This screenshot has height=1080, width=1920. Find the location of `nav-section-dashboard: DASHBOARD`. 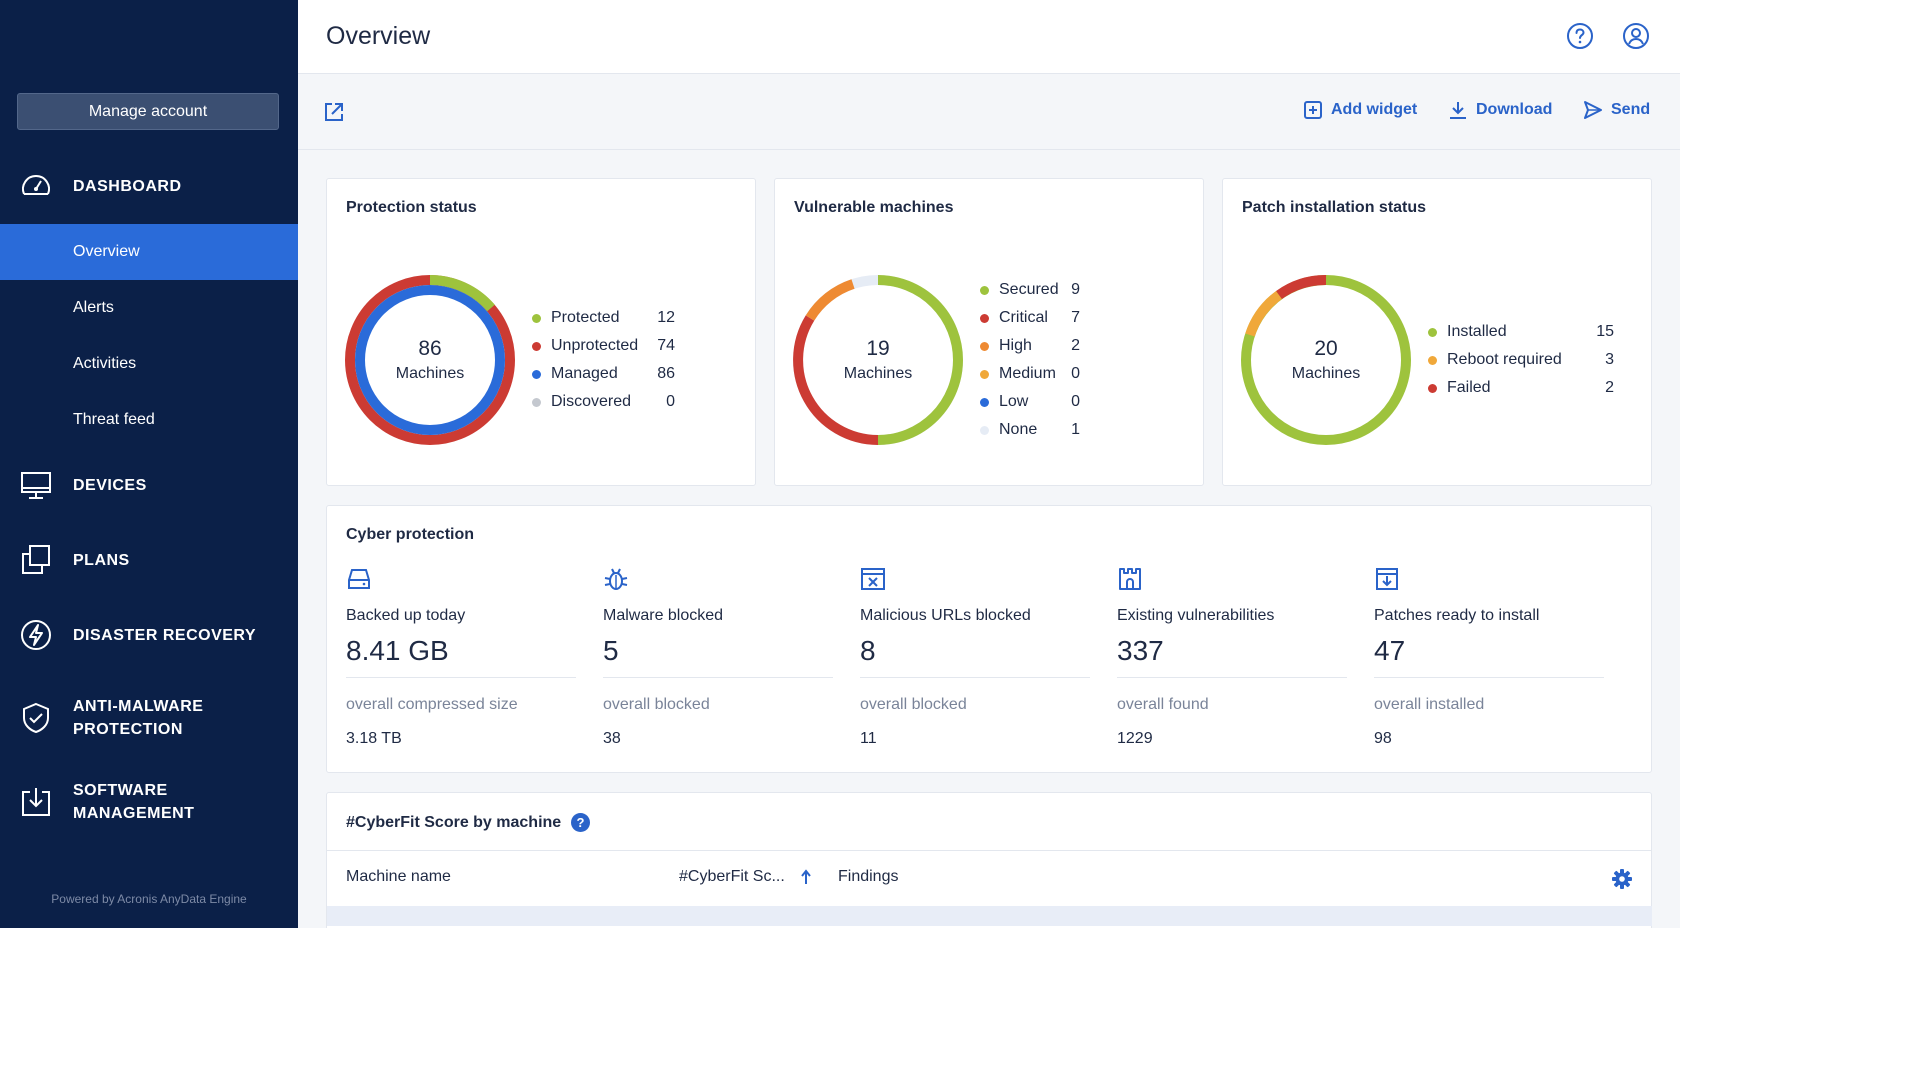

nav-section-dashboard: DASHBOARD is located at coordinates (149, 186).